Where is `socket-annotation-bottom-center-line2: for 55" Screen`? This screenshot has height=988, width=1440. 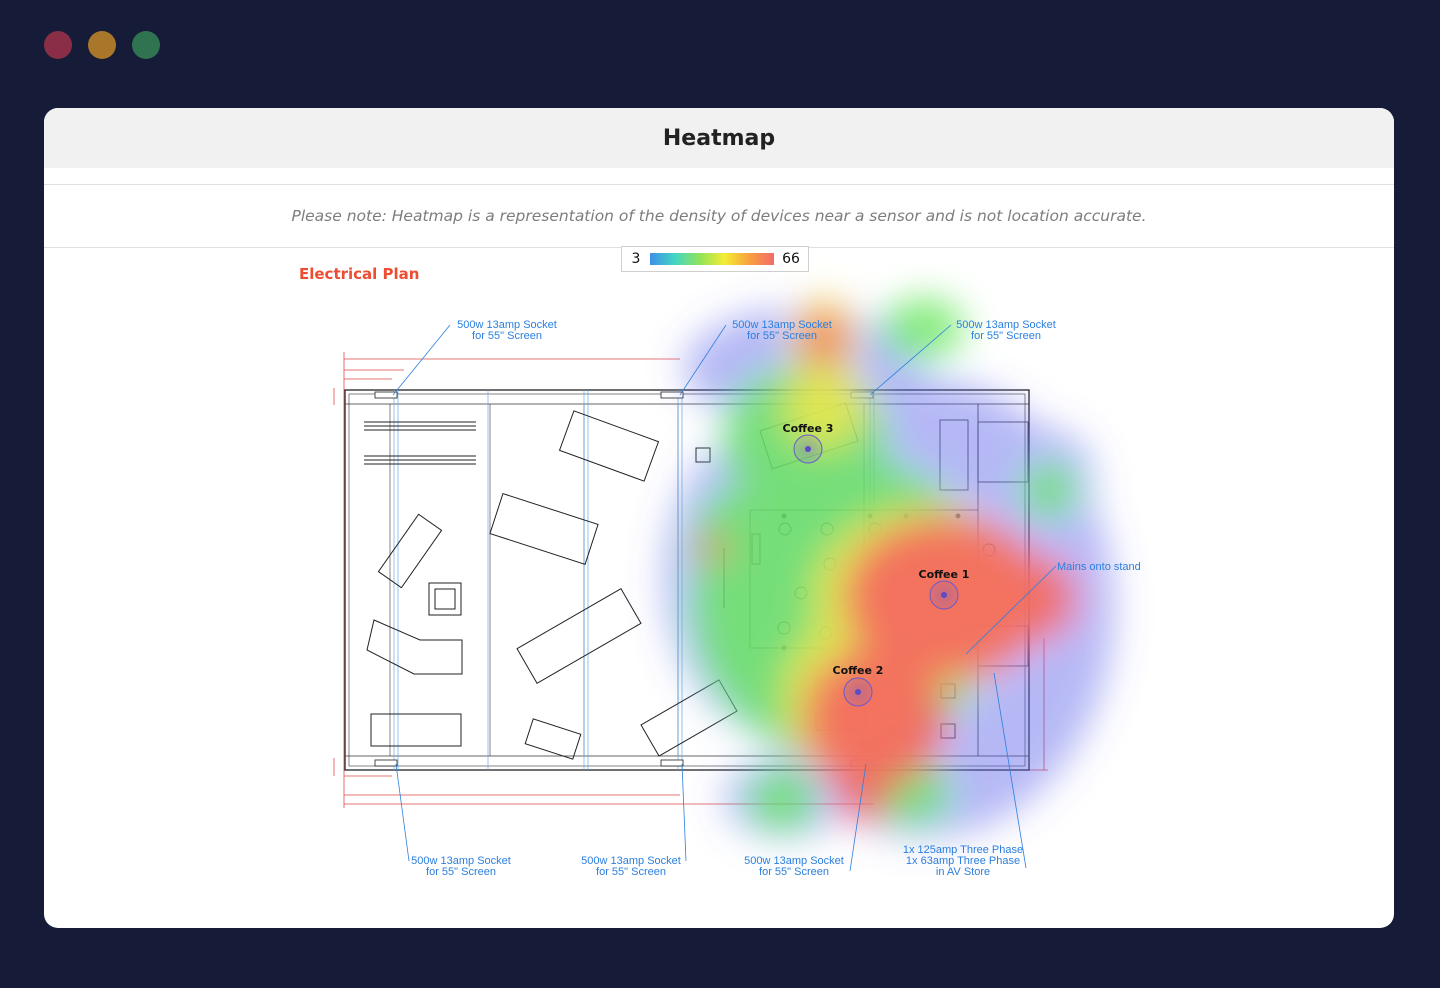 socket-annotation-bottom-center-line2: for 55" Screen is located at coordinates (631, 872).